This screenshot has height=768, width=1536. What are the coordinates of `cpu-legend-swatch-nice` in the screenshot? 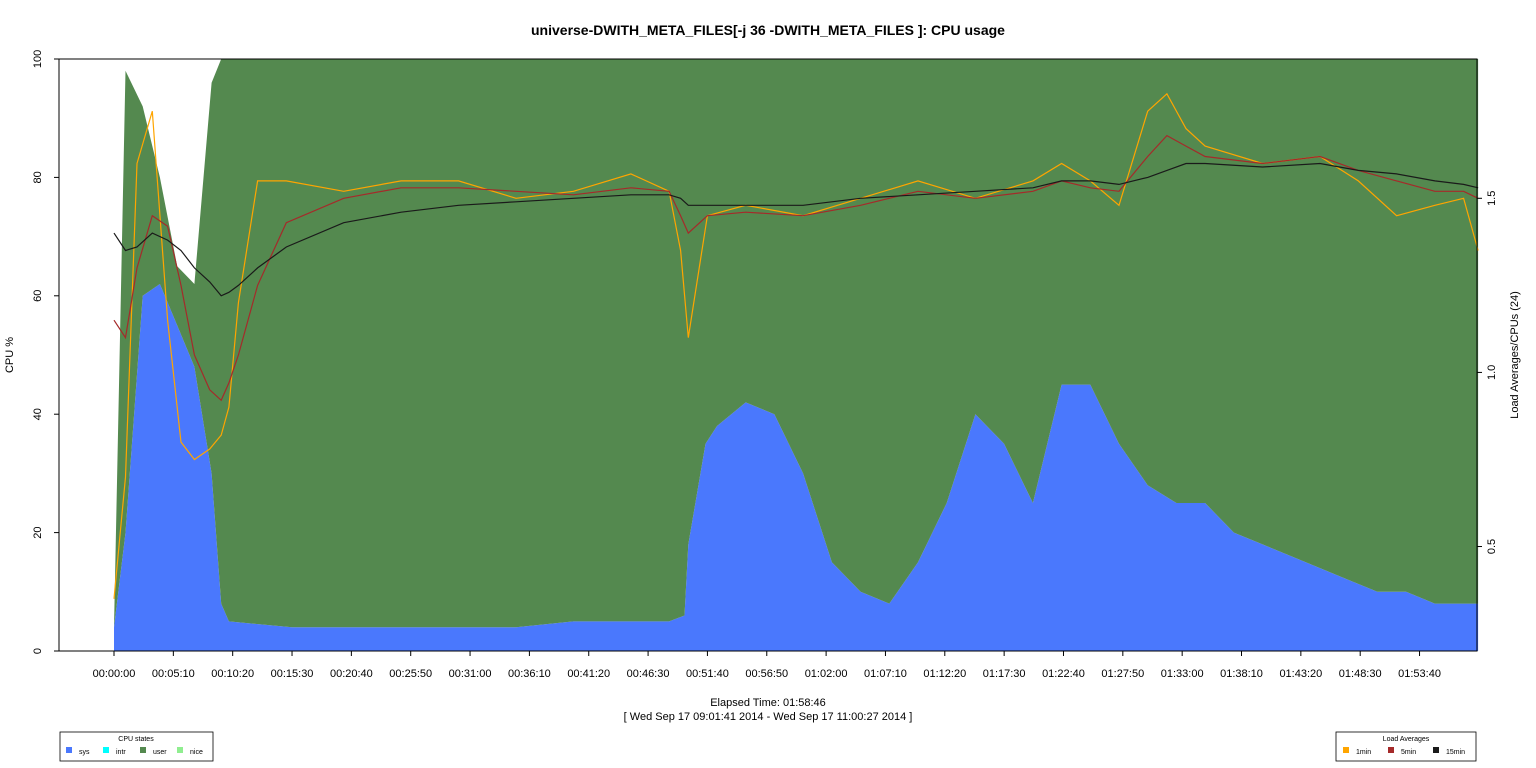 It's located at (180, 750).